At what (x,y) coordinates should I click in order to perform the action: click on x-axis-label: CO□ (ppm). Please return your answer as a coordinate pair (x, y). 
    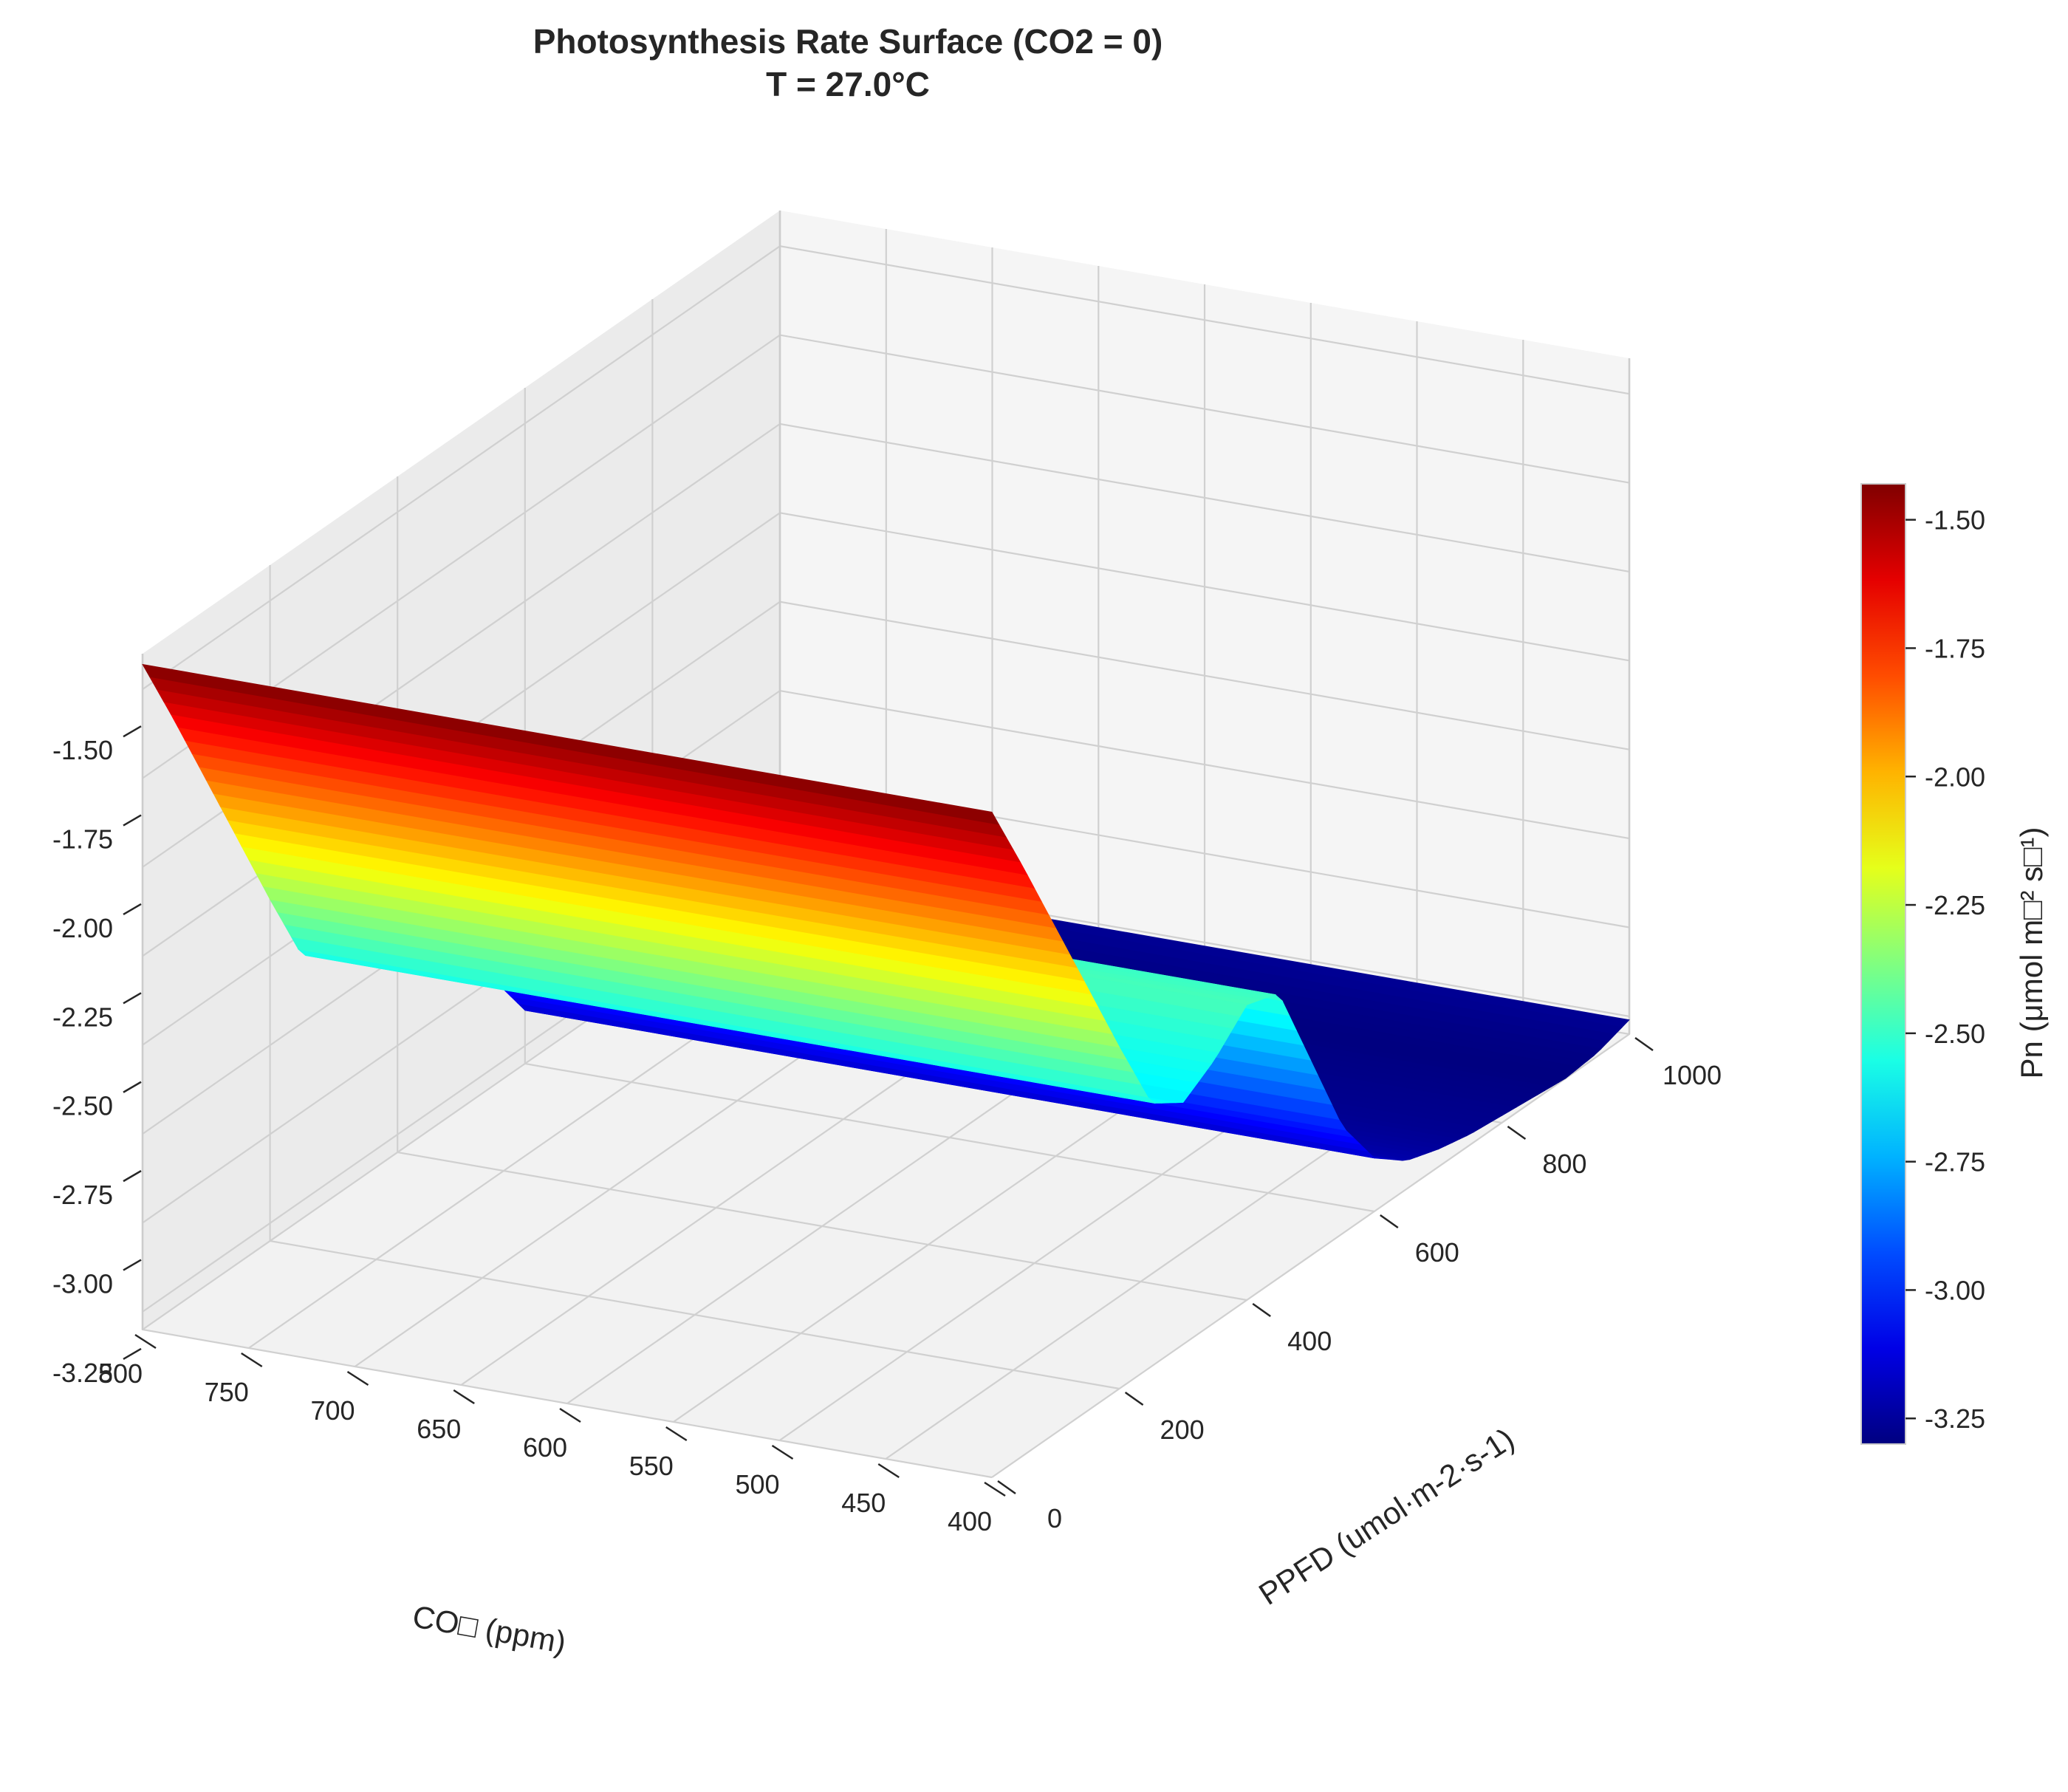
    Looking at the image, I should click on (489, 1629).